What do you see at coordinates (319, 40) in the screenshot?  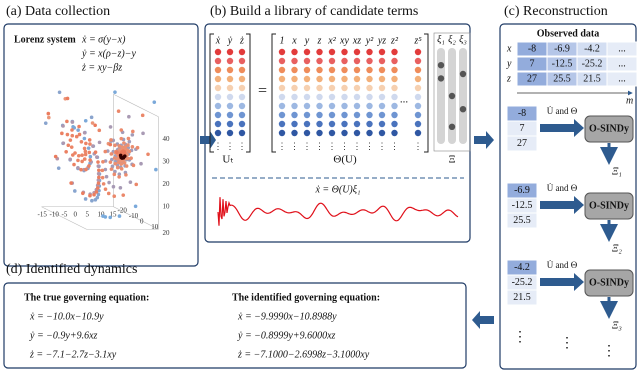 I see `column-header: z` at bounding box center [319, 40].